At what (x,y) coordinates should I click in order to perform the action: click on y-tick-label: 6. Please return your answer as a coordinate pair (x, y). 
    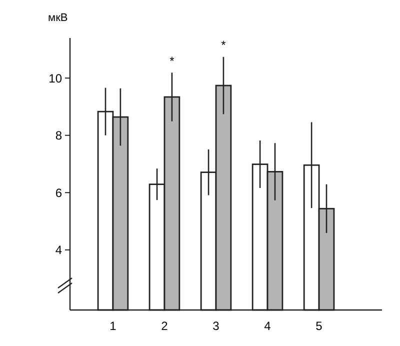
    Looking at the image, I should click on (58, 193).